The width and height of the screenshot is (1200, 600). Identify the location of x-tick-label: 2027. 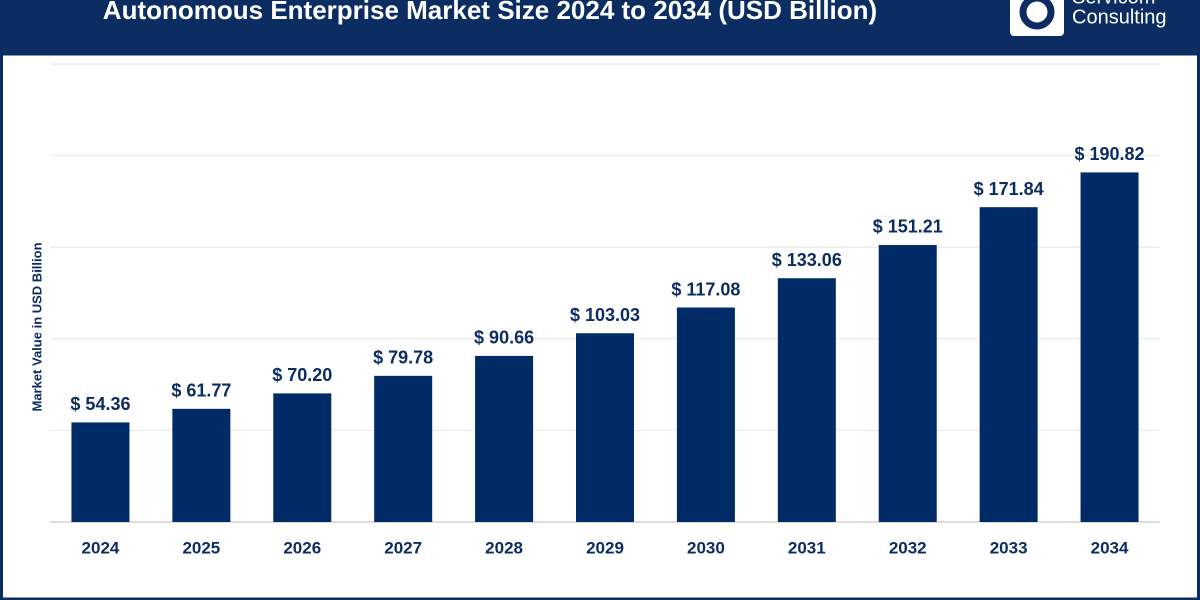
(403, 547).